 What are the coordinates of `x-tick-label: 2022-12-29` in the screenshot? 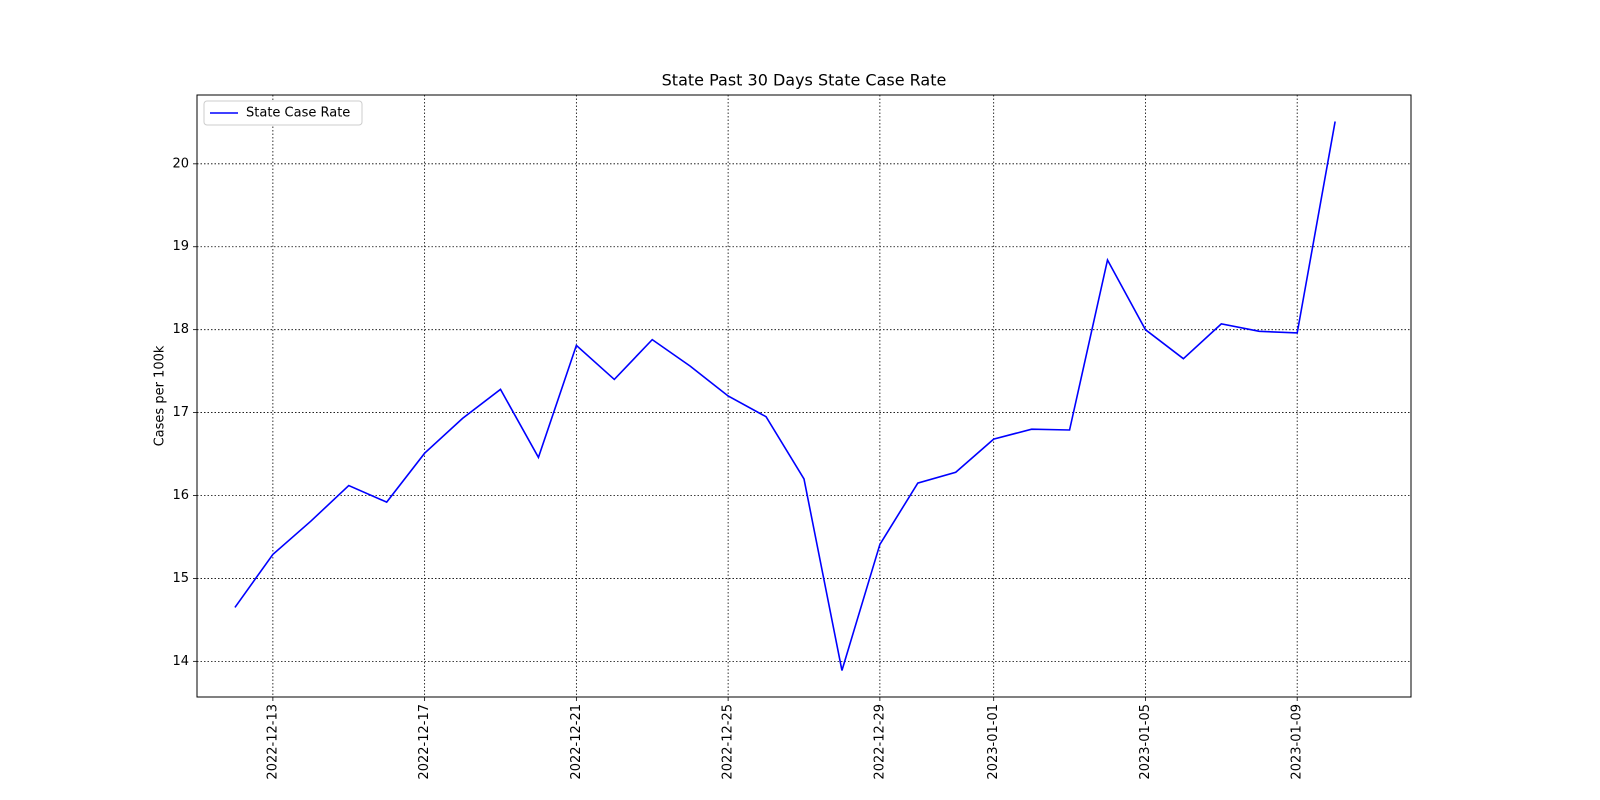 It's located at (879, 742).